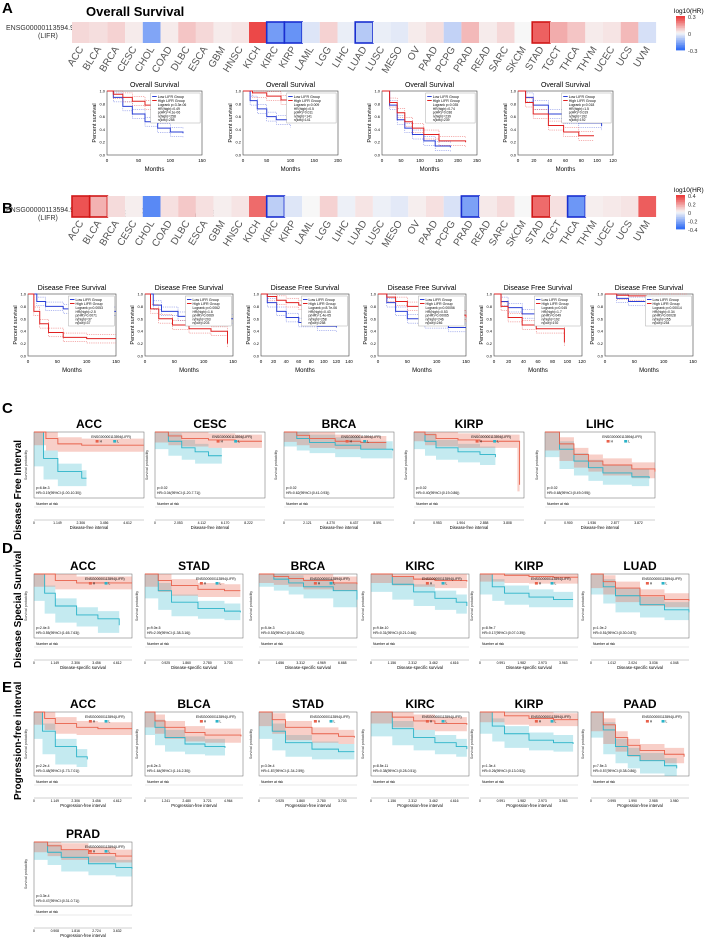 Image resolution: width=723 pixels, height=944 pixels. What do you see at coordinates (600, 527) in the screenshot?
I see `km-xlabel: Disease-free interval` at bounding box center [600, 527].